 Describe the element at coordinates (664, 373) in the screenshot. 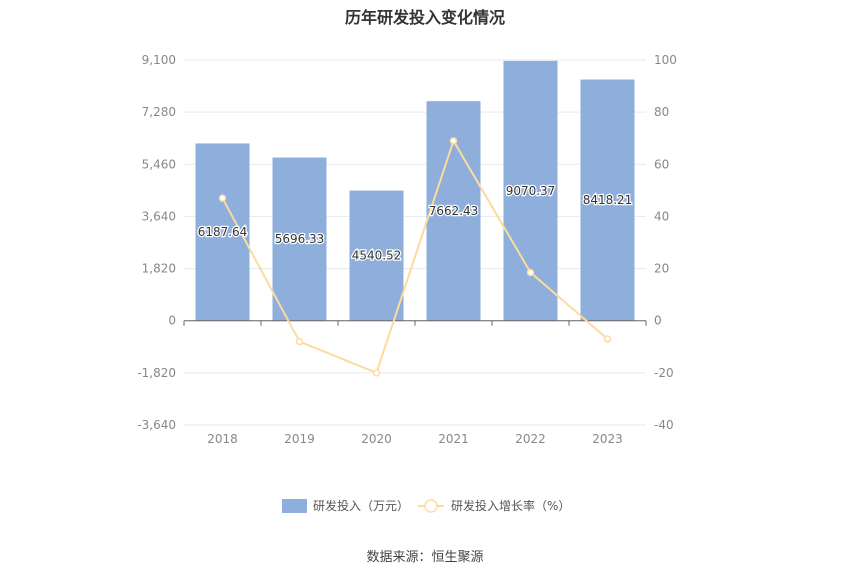

I see `y-right-tick-label: -20` at that location.